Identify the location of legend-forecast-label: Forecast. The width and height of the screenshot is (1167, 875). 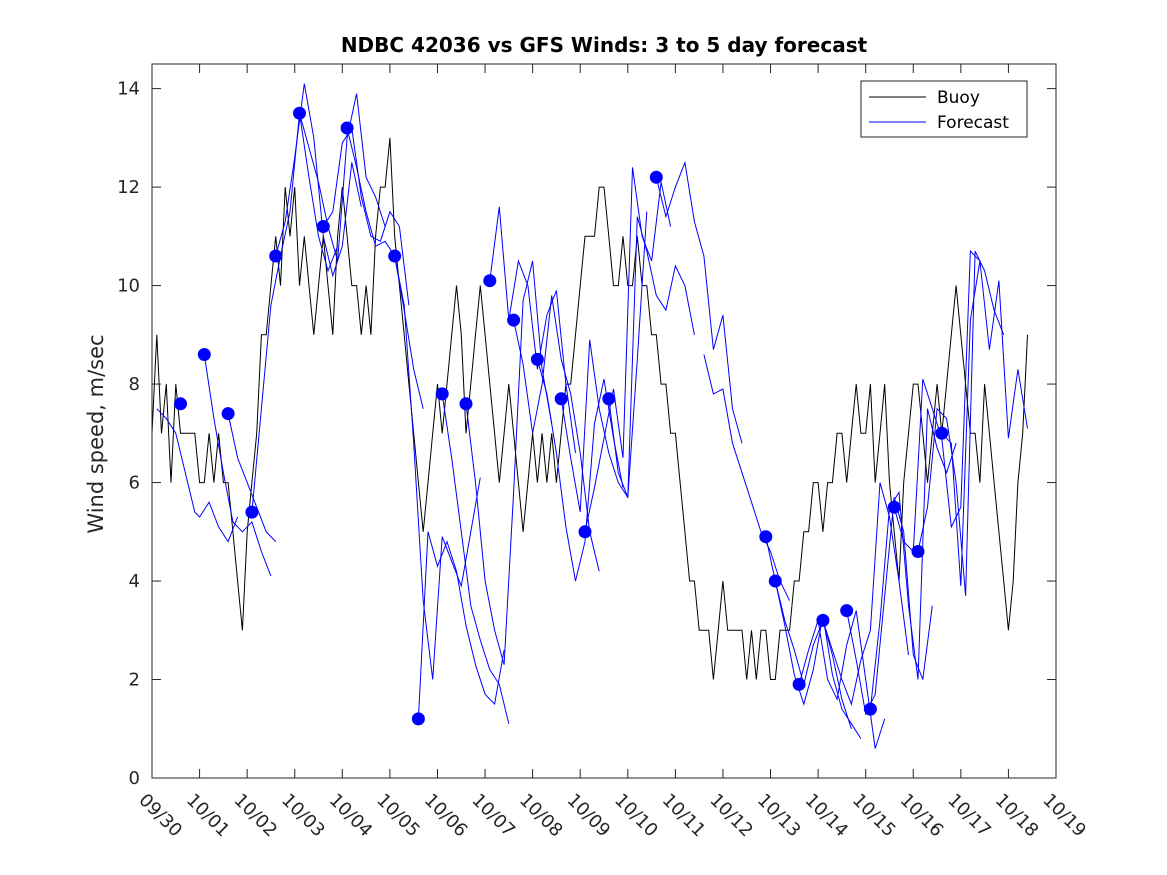
(973, 123).